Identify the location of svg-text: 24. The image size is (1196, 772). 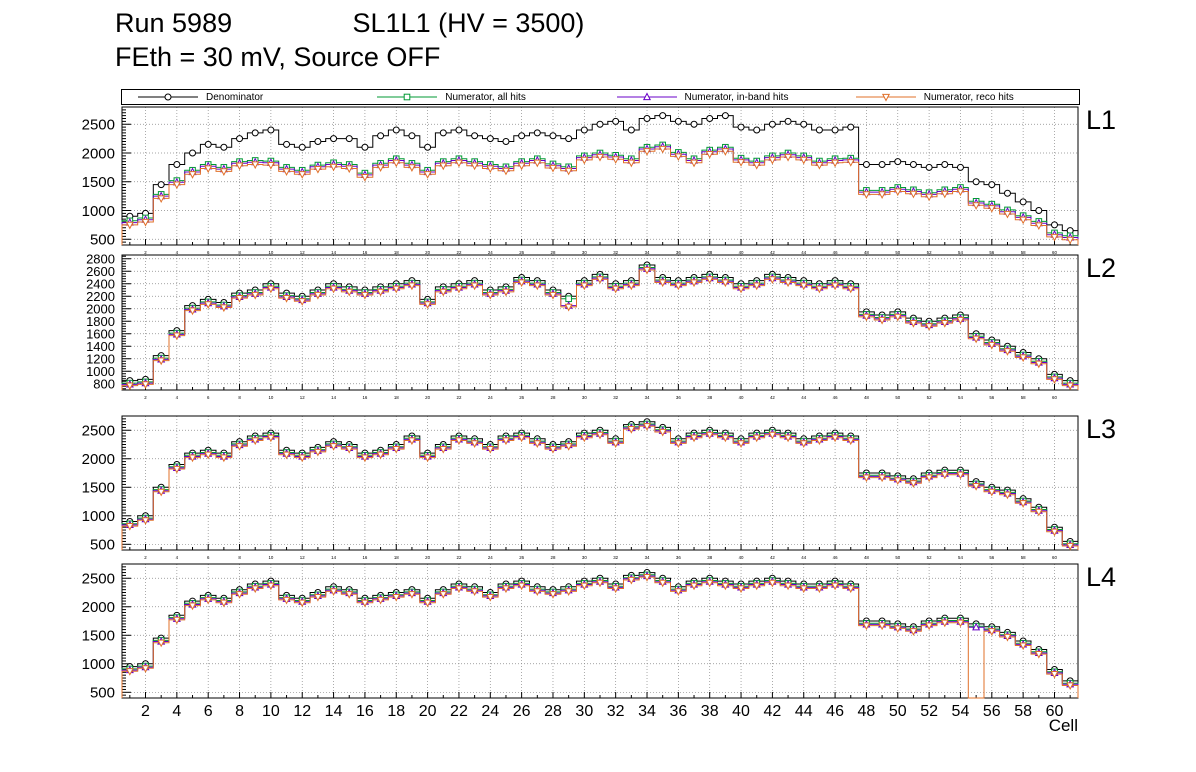
(490, 711).